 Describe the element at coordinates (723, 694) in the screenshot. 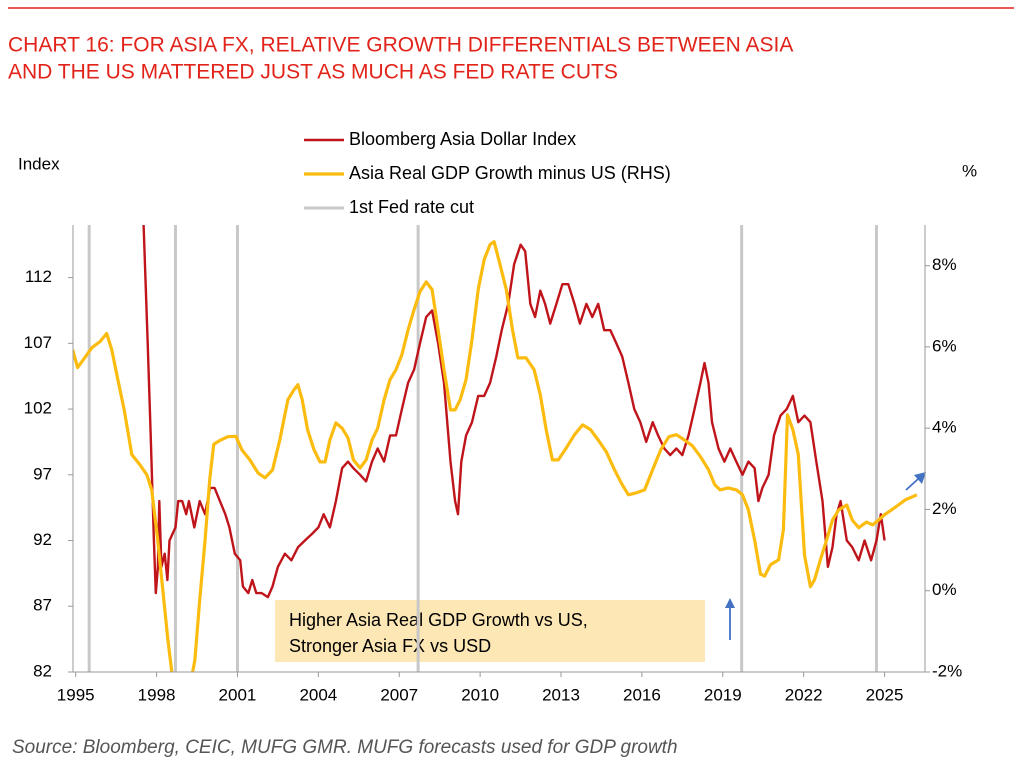

I see `x-tick-label: 2019` at that location.